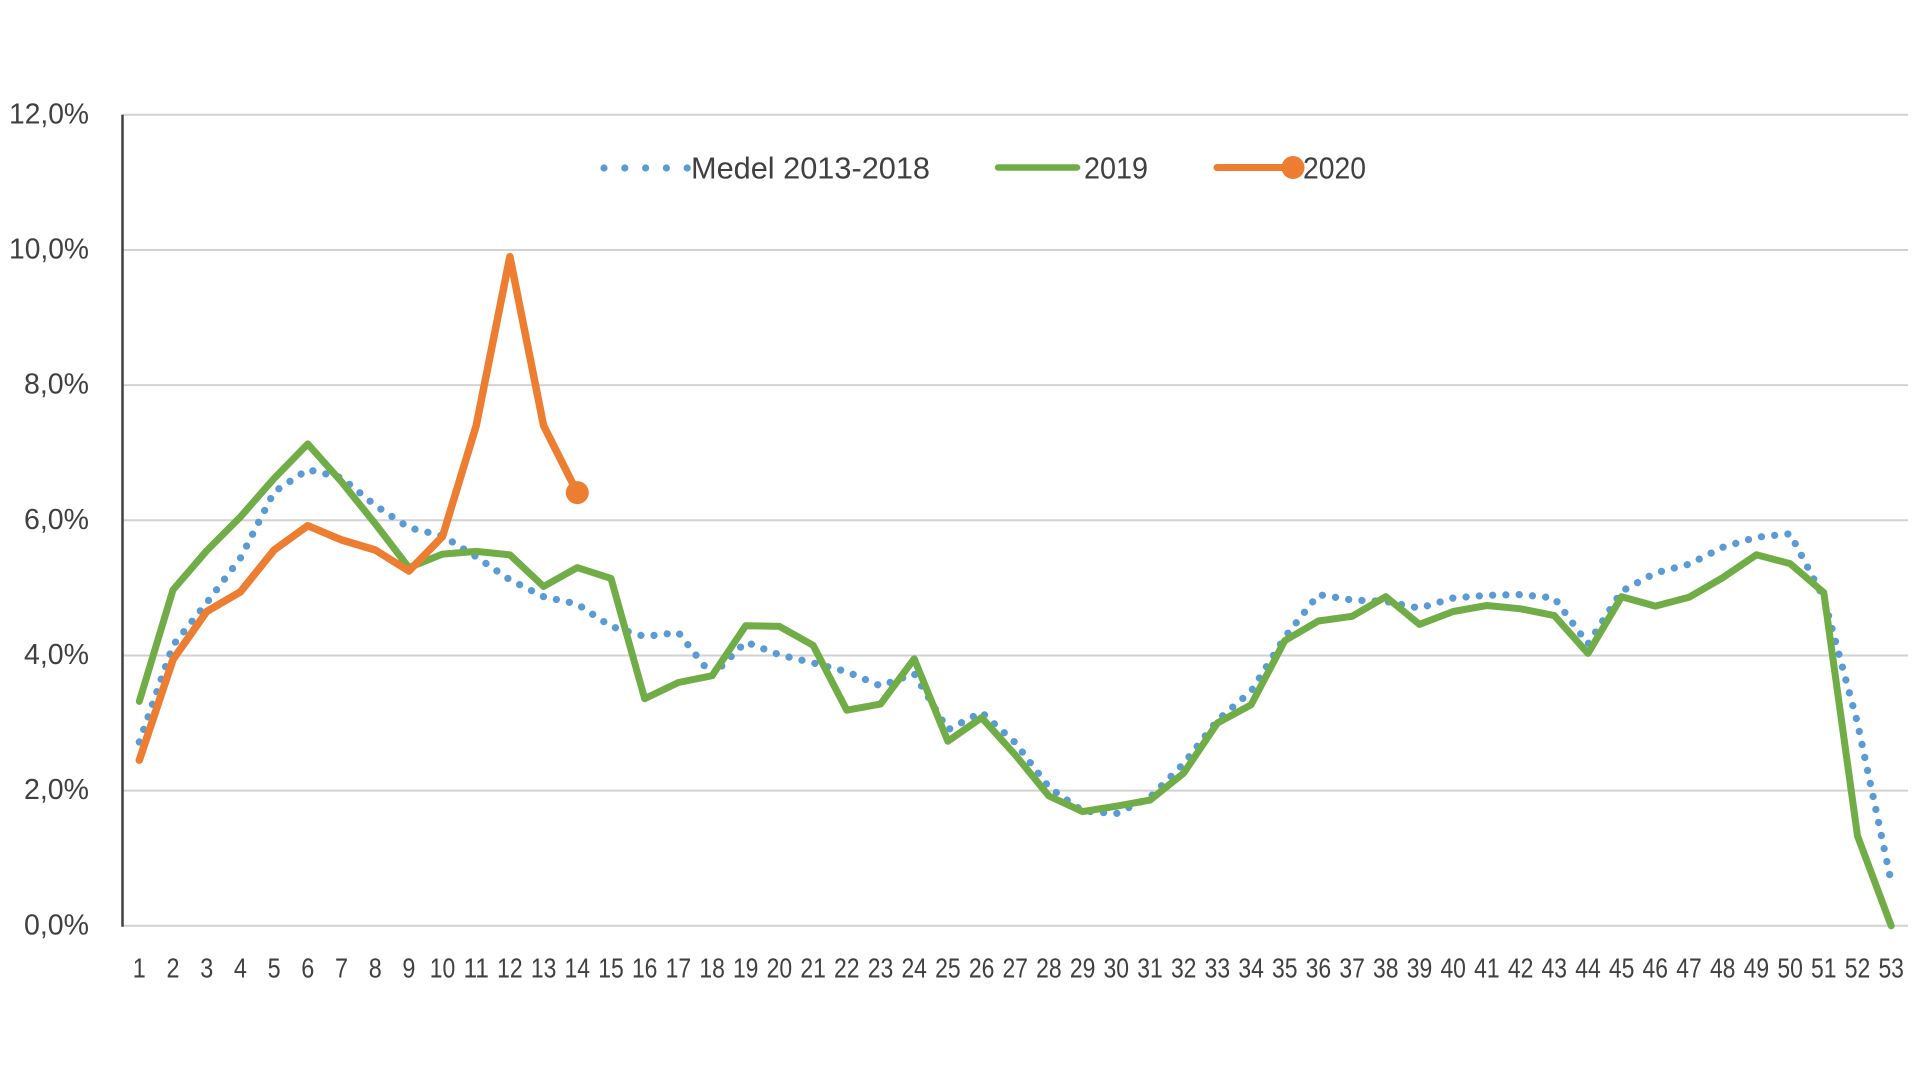  Describe the element at coordinates (1334, 169) in the screenshot. I see `svg-text: 2020` at that location.